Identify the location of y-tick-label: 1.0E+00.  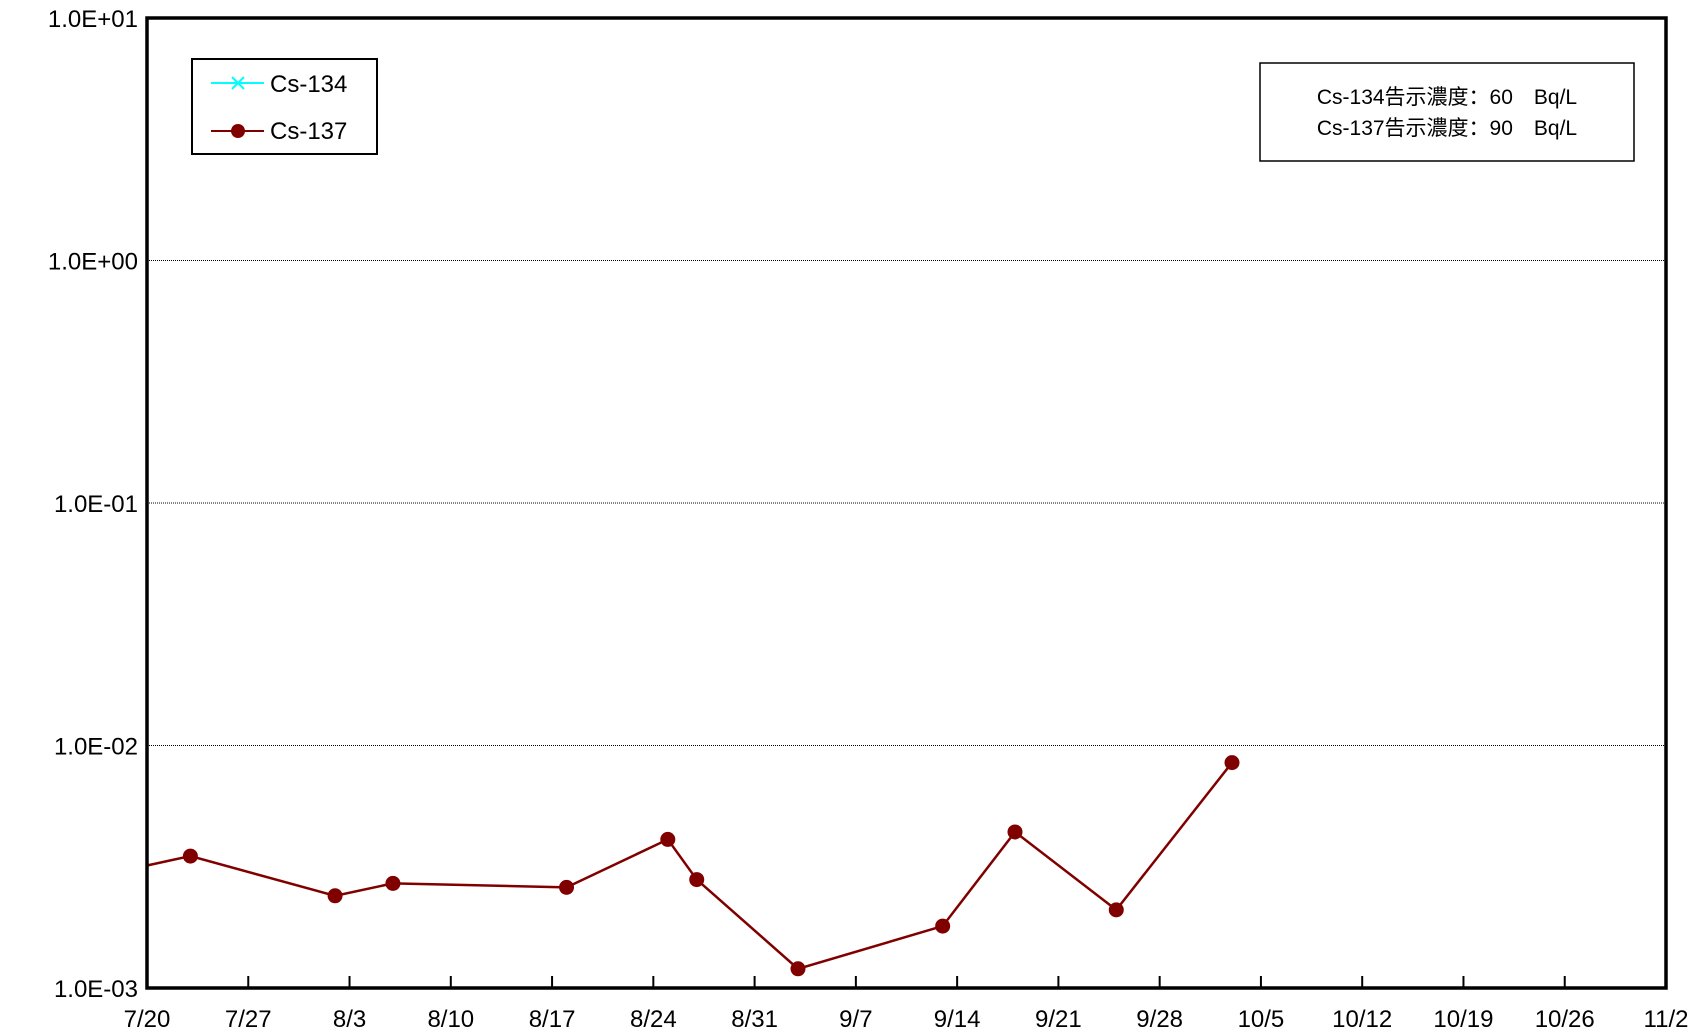
(93, 262).